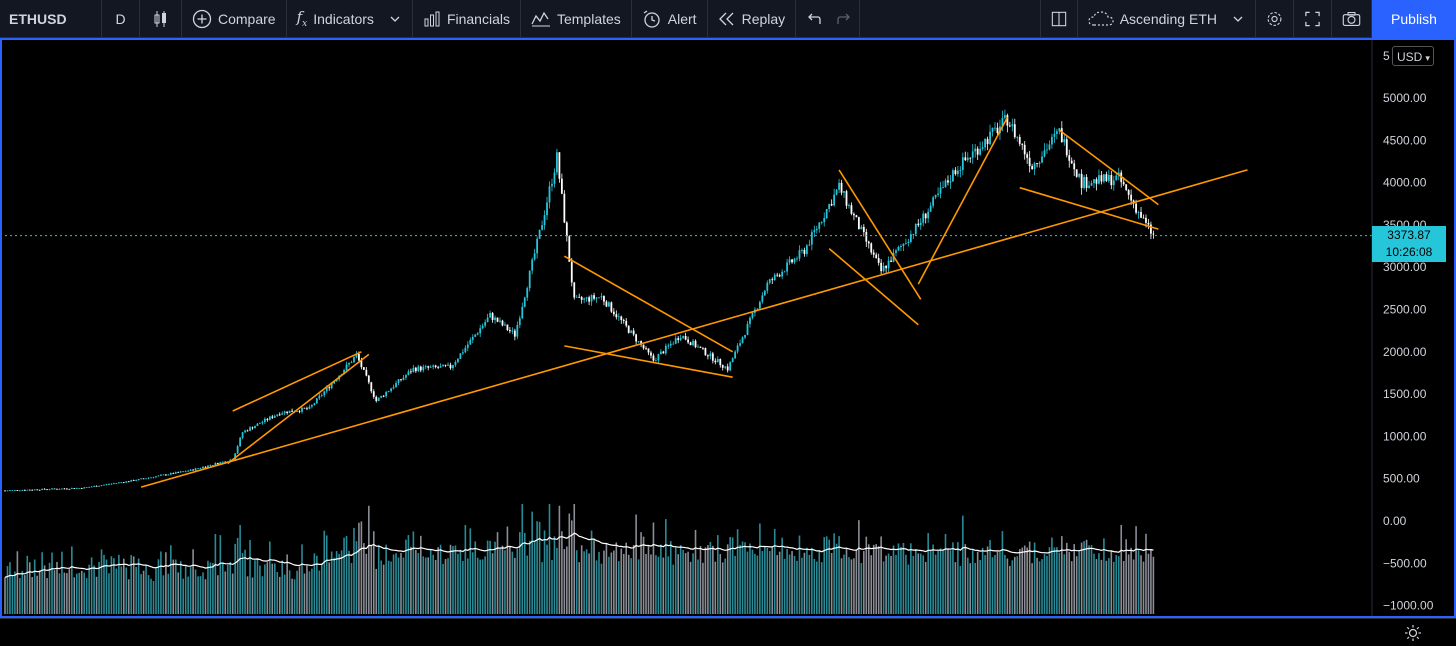 The image size is (1456, 646). I want to click on templates-button: Templates, so click(576, 19).